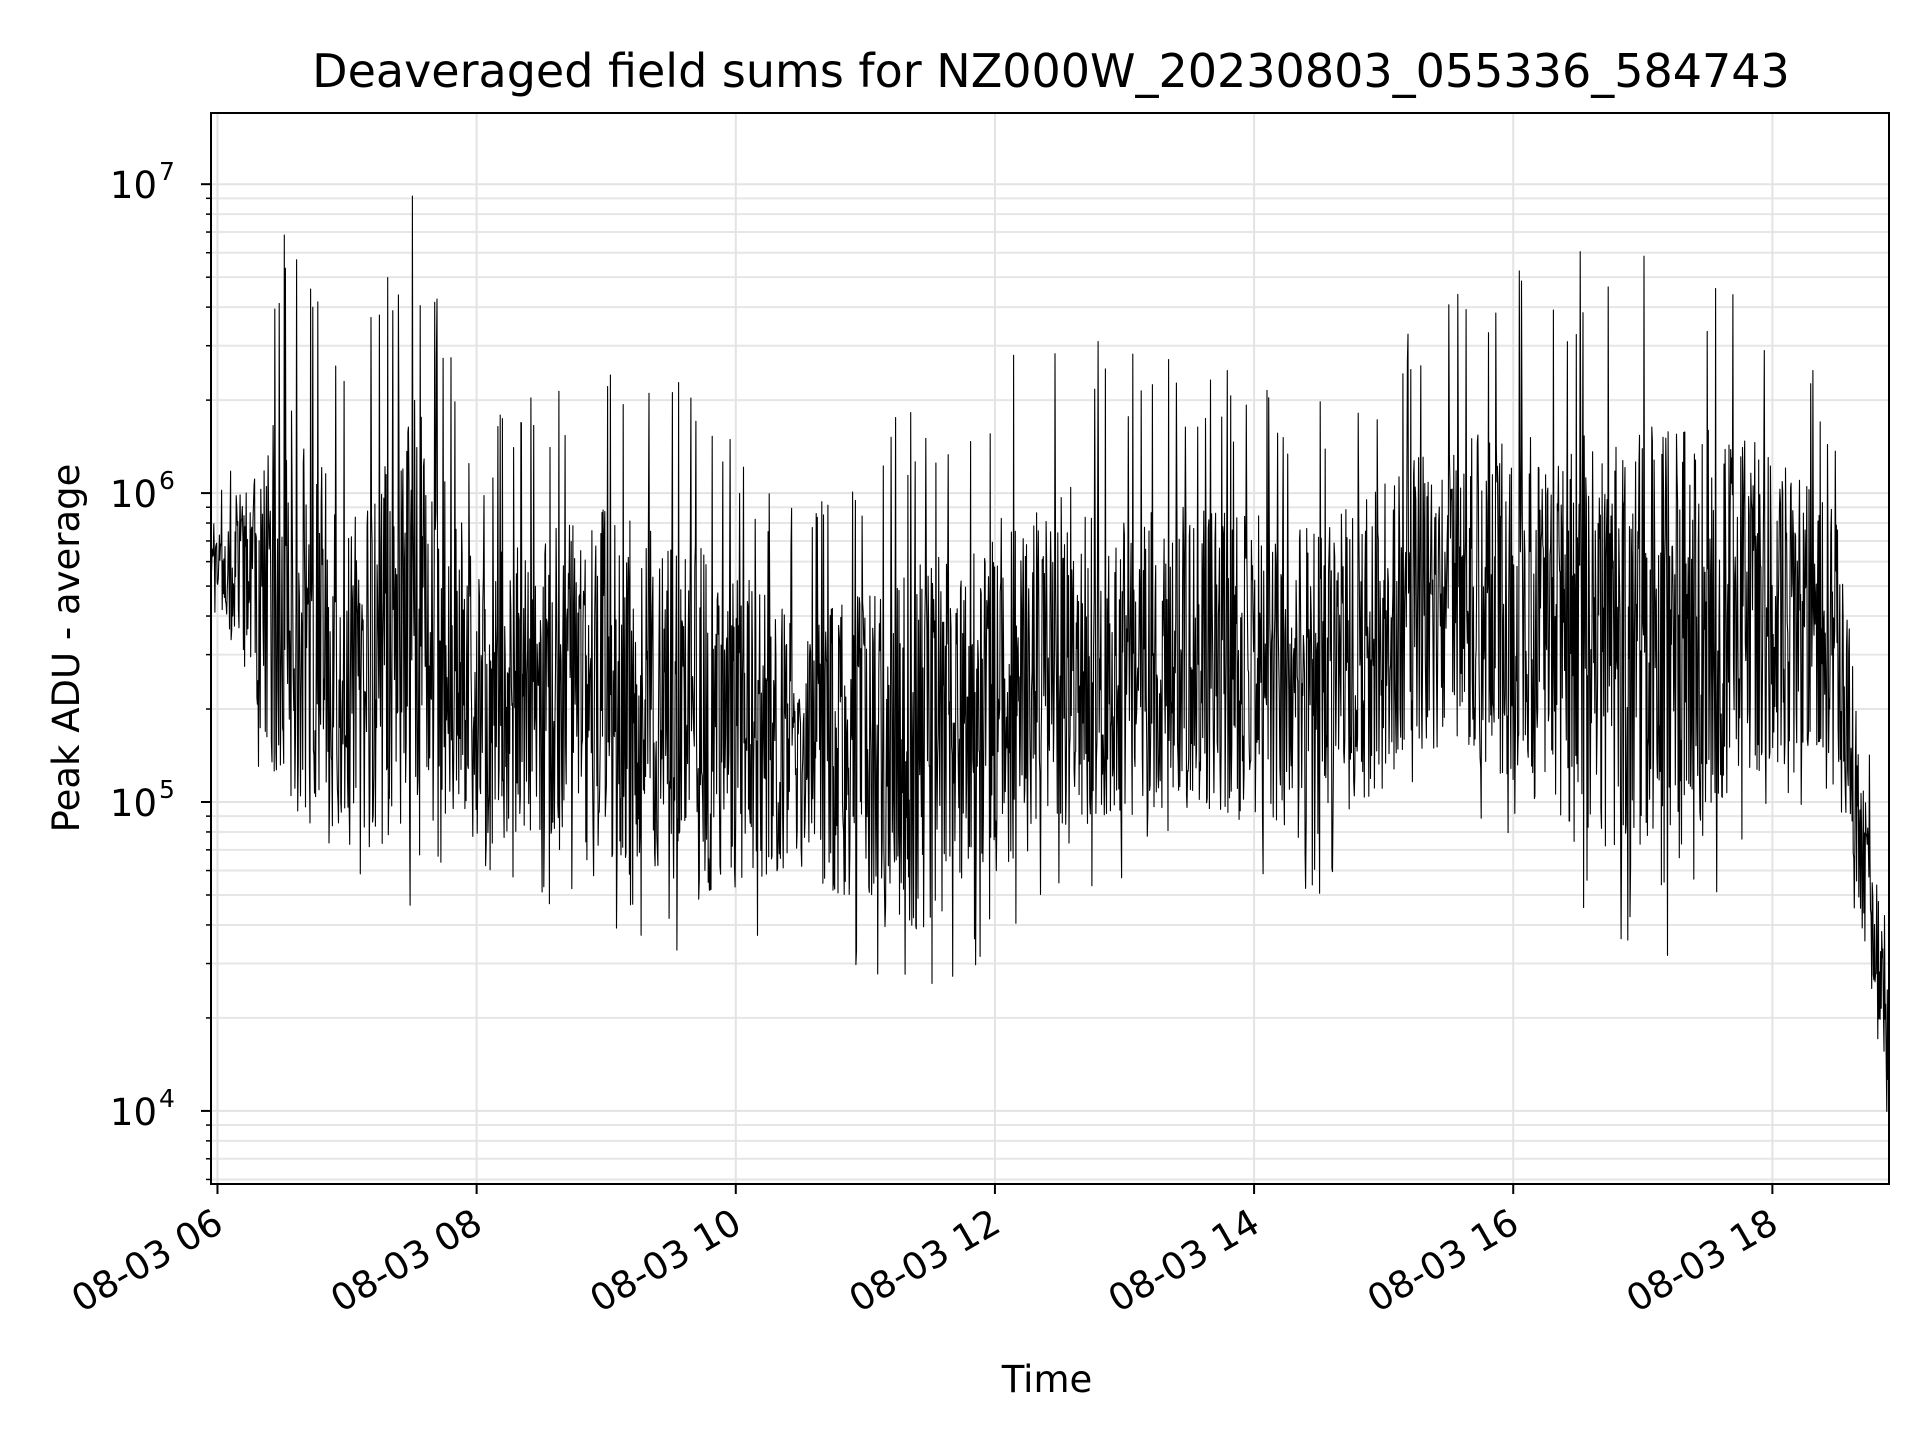  I want to click on y-tick-exponent: 5, so click(167, 789).